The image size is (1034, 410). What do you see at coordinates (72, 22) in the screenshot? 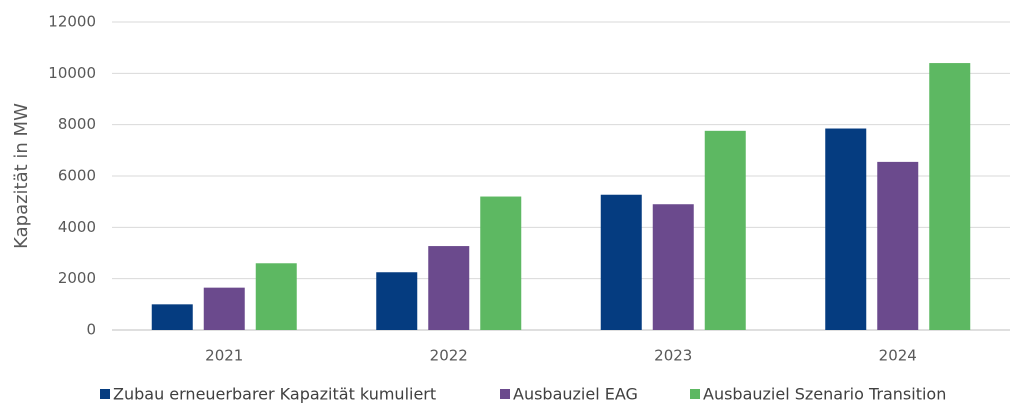
I see `y-tick-label: 12000` at bounding box center [72, 22].